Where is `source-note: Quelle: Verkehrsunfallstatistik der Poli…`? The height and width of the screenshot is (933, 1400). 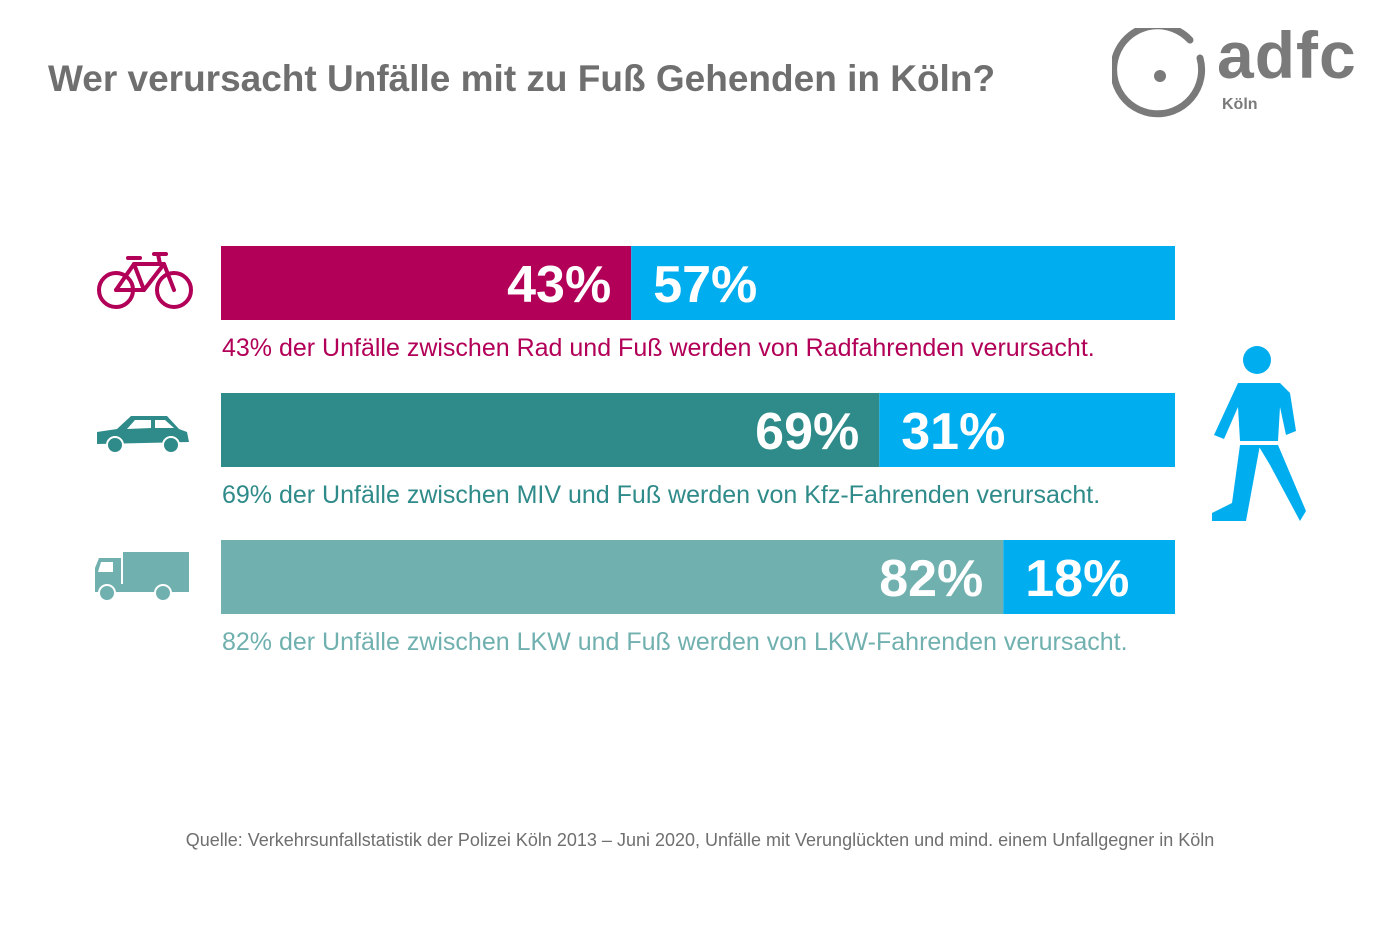
source-note: Quelle: Verkehrsunfallstatistik der Poli… is located at coordinates (700, 840).